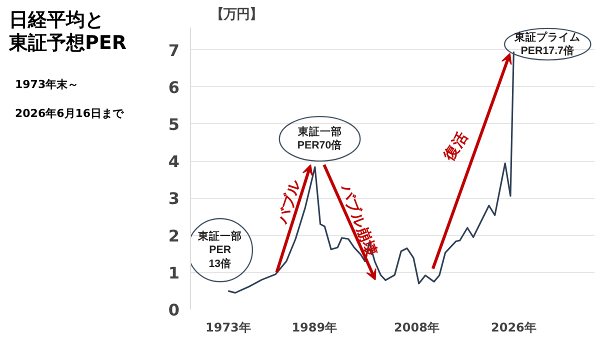 The image size is (600, 337). Describe the element at coordinates (174, 198) in the screenshot. I see `y-tick-label: 3` at that location.